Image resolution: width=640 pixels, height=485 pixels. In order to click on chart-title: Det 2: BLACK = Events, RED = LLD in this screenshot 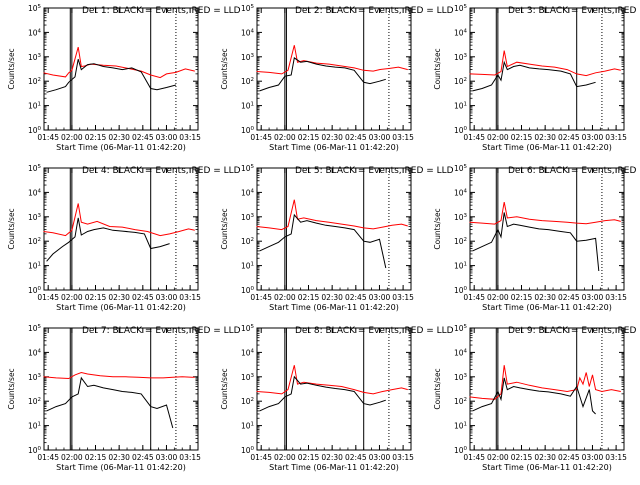, I will do `click(374, 11)`.